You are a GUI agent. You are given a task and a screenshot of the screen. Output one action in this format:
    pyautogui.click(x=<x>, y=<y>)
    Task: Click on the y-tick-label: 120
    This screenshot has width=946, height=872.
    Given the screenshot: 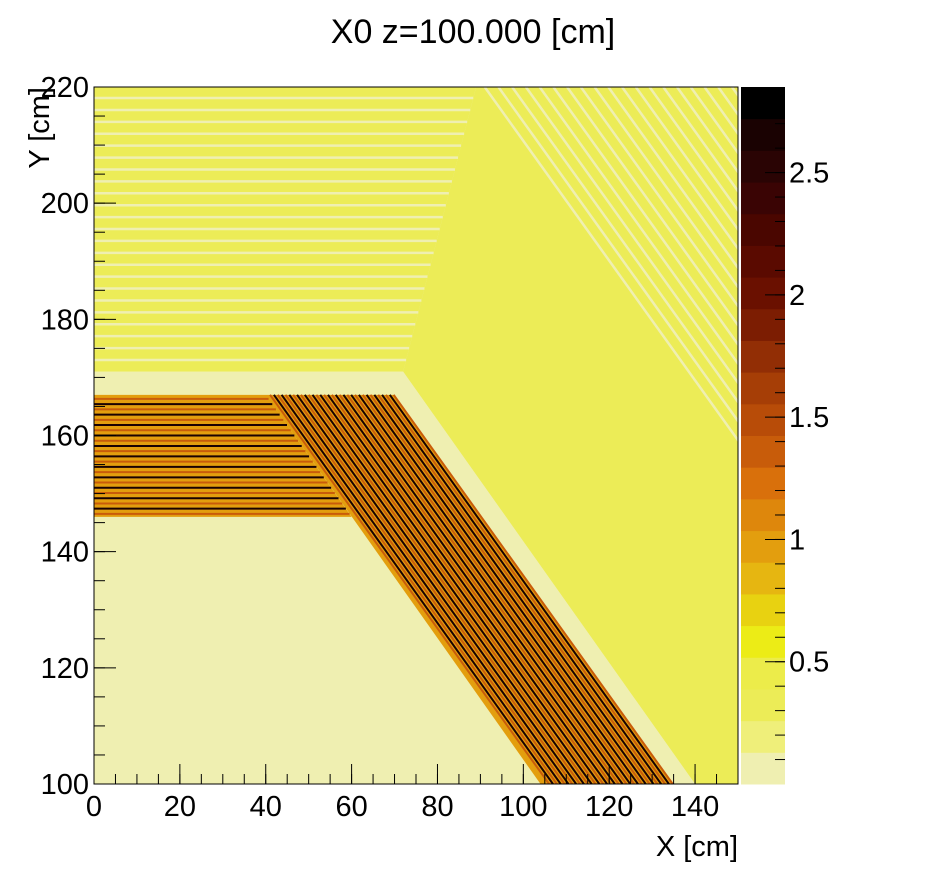 What is the action you would take?
    pyautogui.click(x=65, y=669)
    